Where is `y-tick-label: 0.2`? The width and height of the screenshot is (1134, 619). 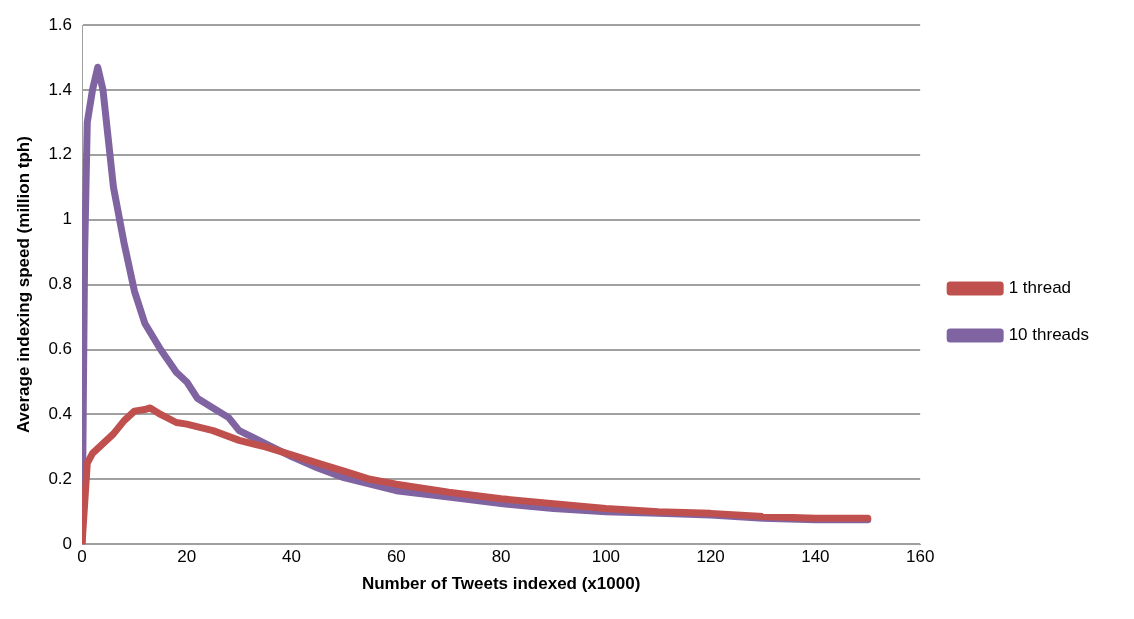
y-tick-label: 0.2 is located at coordinates (60, 478).